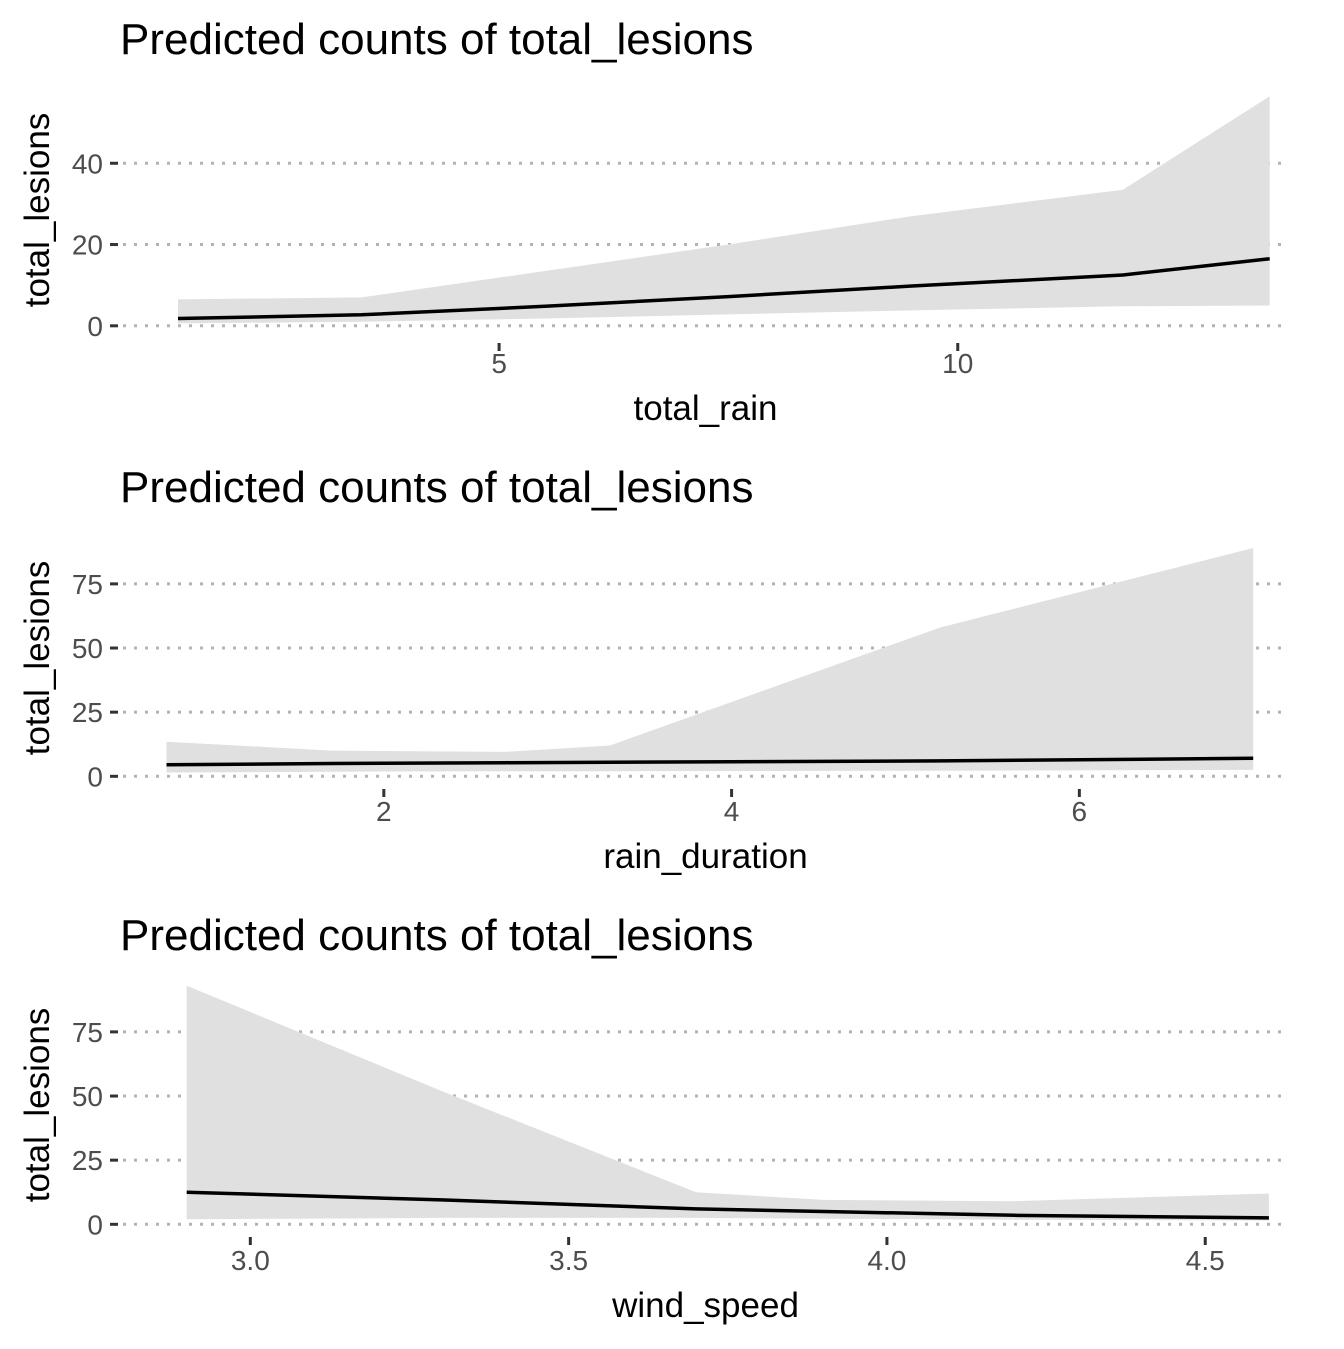 The image size is (1344, 1349). What do you see at coordinates (1080, 811) in the screenshot?
I see `x-tick-label: 6` at bounding box center [1080, 811].